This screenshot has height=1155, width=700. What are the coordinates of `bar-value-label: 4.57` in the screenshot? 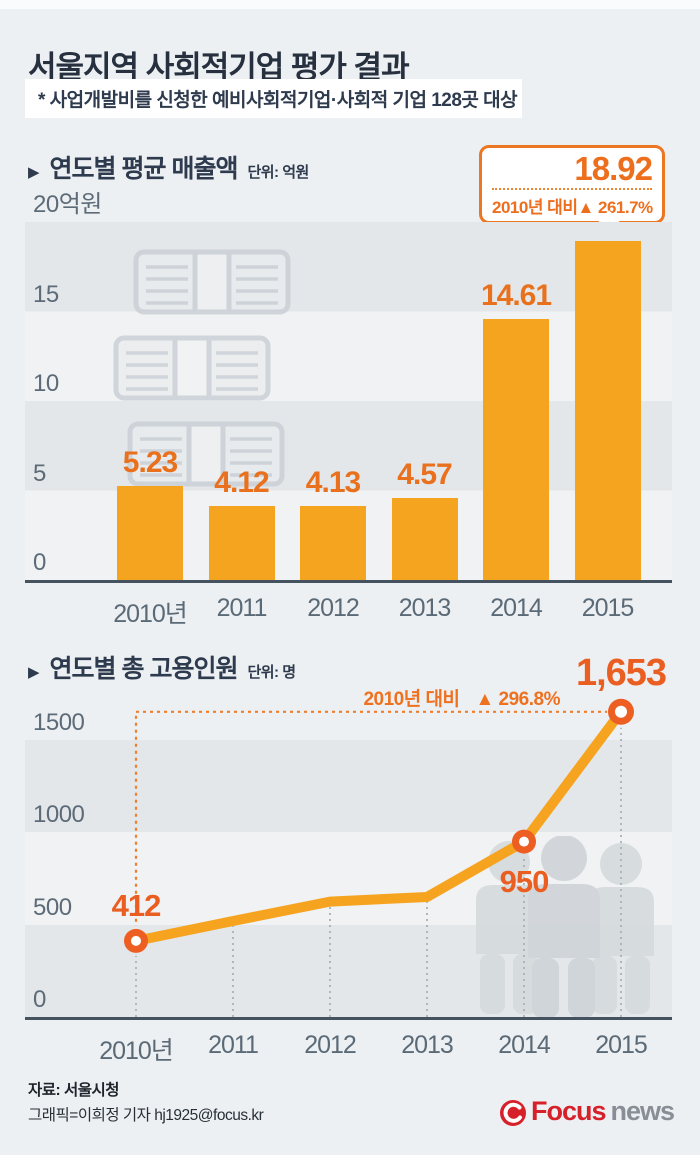 It's located at (424, 475).